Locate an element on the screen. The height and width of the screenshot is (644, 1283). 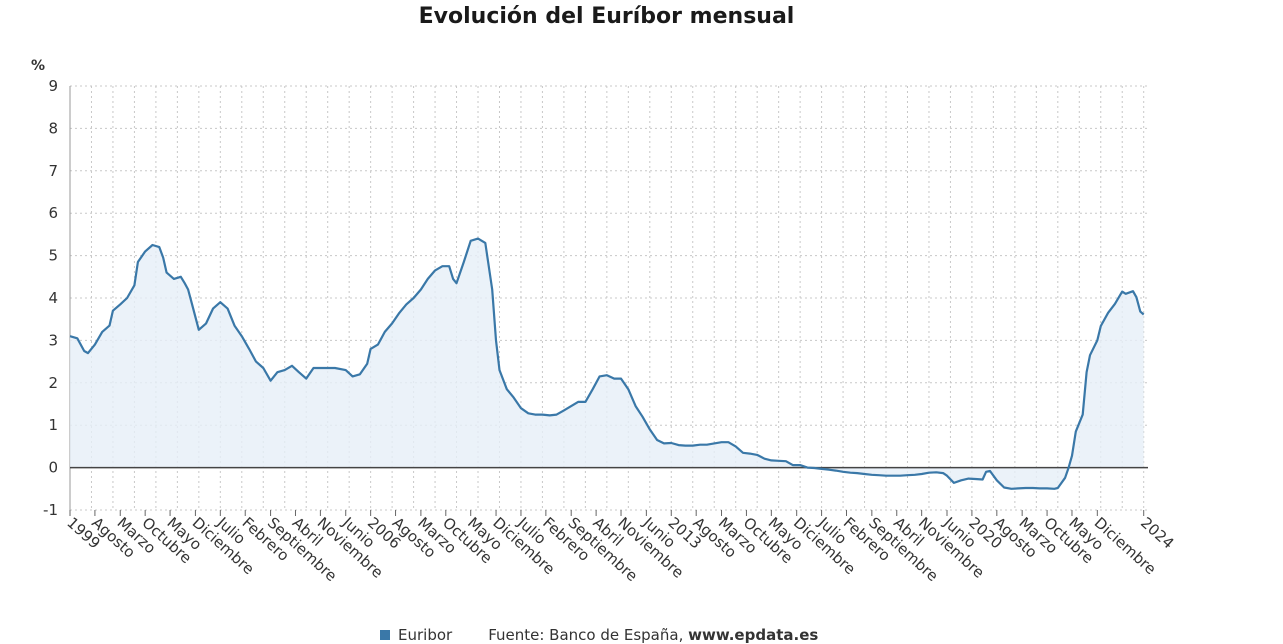
source-label: Fuente: Banco de España, is located at coordinates (586, 635).